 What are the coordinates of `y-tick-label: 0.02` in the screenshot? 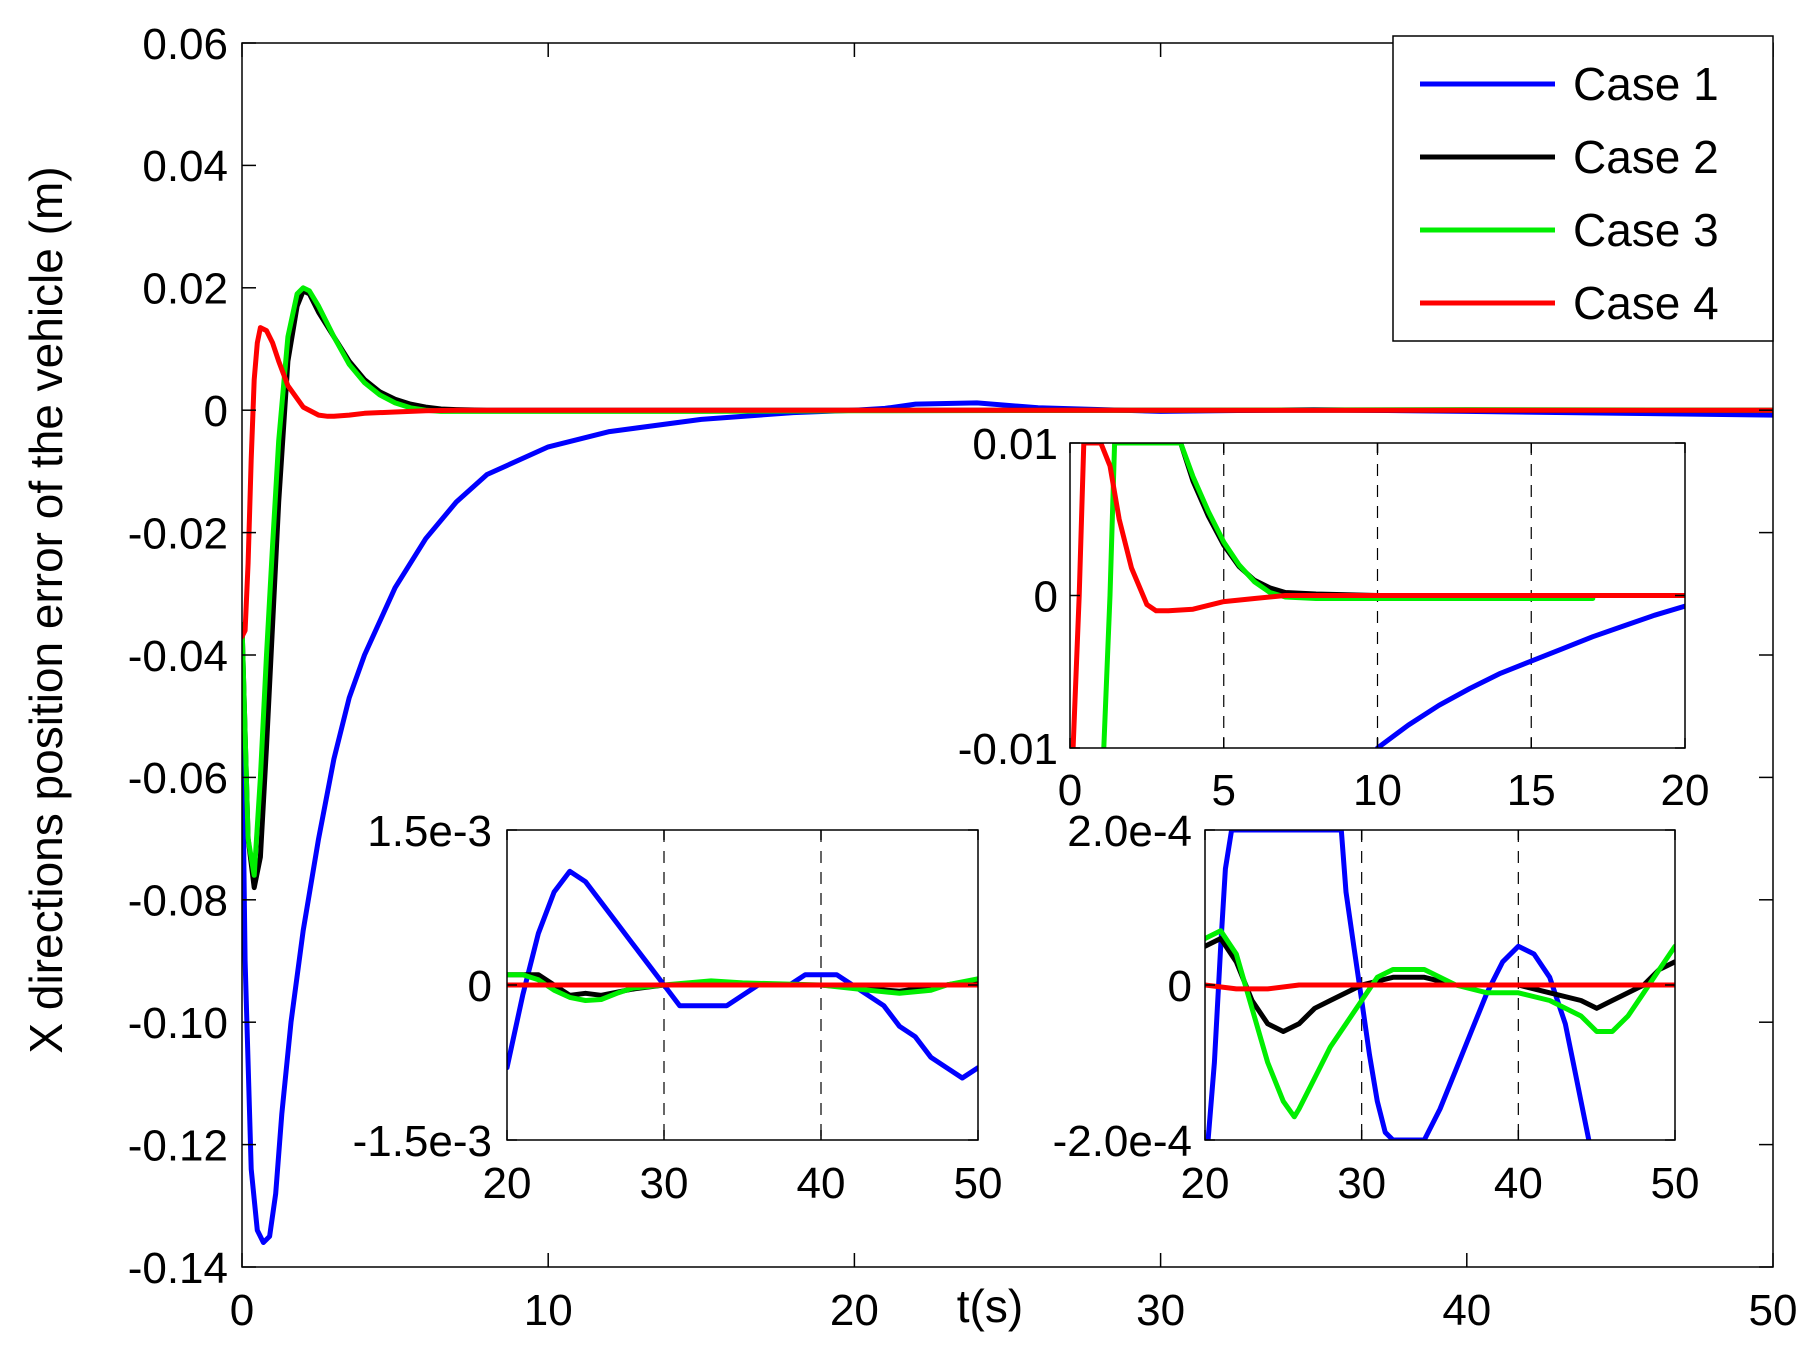 It's located at (185, 289).